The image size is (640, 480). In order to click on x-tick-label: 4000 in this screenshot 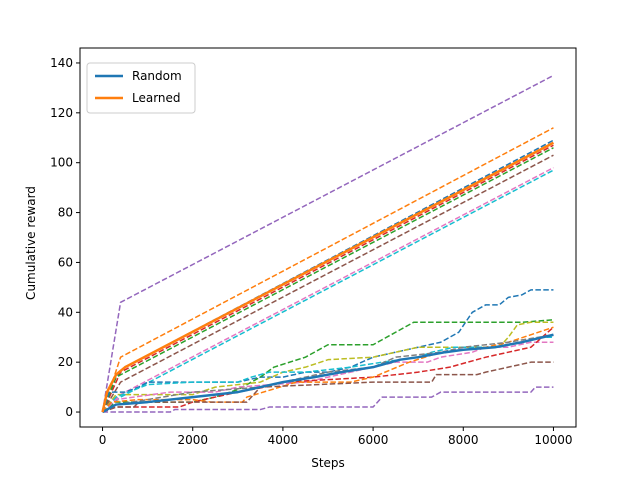, I will do `click(283, 440)`.